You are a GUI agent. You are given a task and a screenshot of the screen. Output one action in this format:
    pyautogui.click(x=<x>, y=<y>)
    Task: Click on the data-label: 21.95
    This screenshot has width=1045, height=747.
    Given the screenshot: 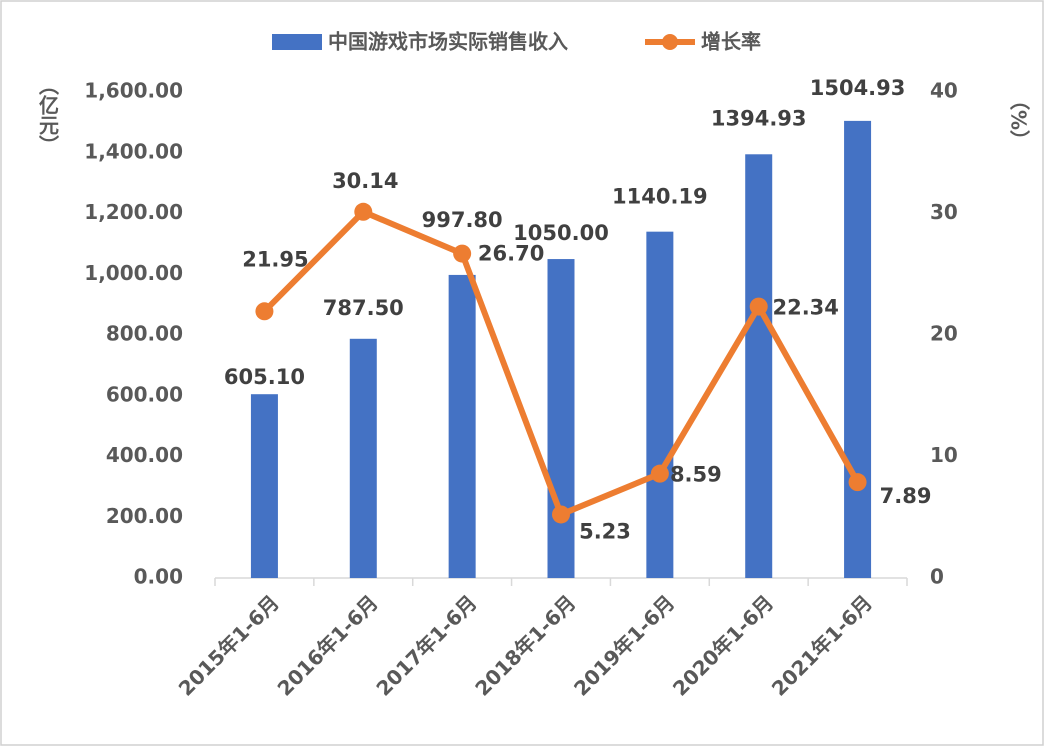 What is the action you would take?
    pyautogui.click(x=275, y=259)
    